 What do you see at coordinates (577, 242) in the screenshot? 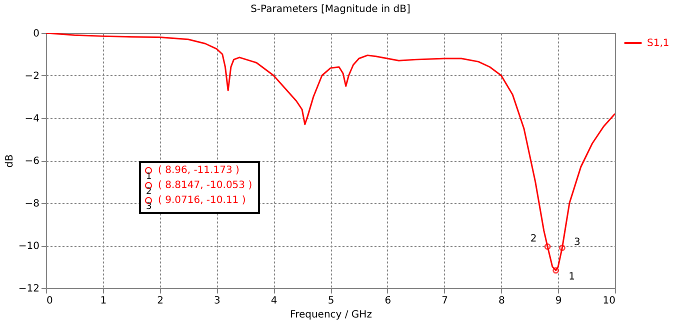
I see `annotation: 3` at bounding box center [577, 242].